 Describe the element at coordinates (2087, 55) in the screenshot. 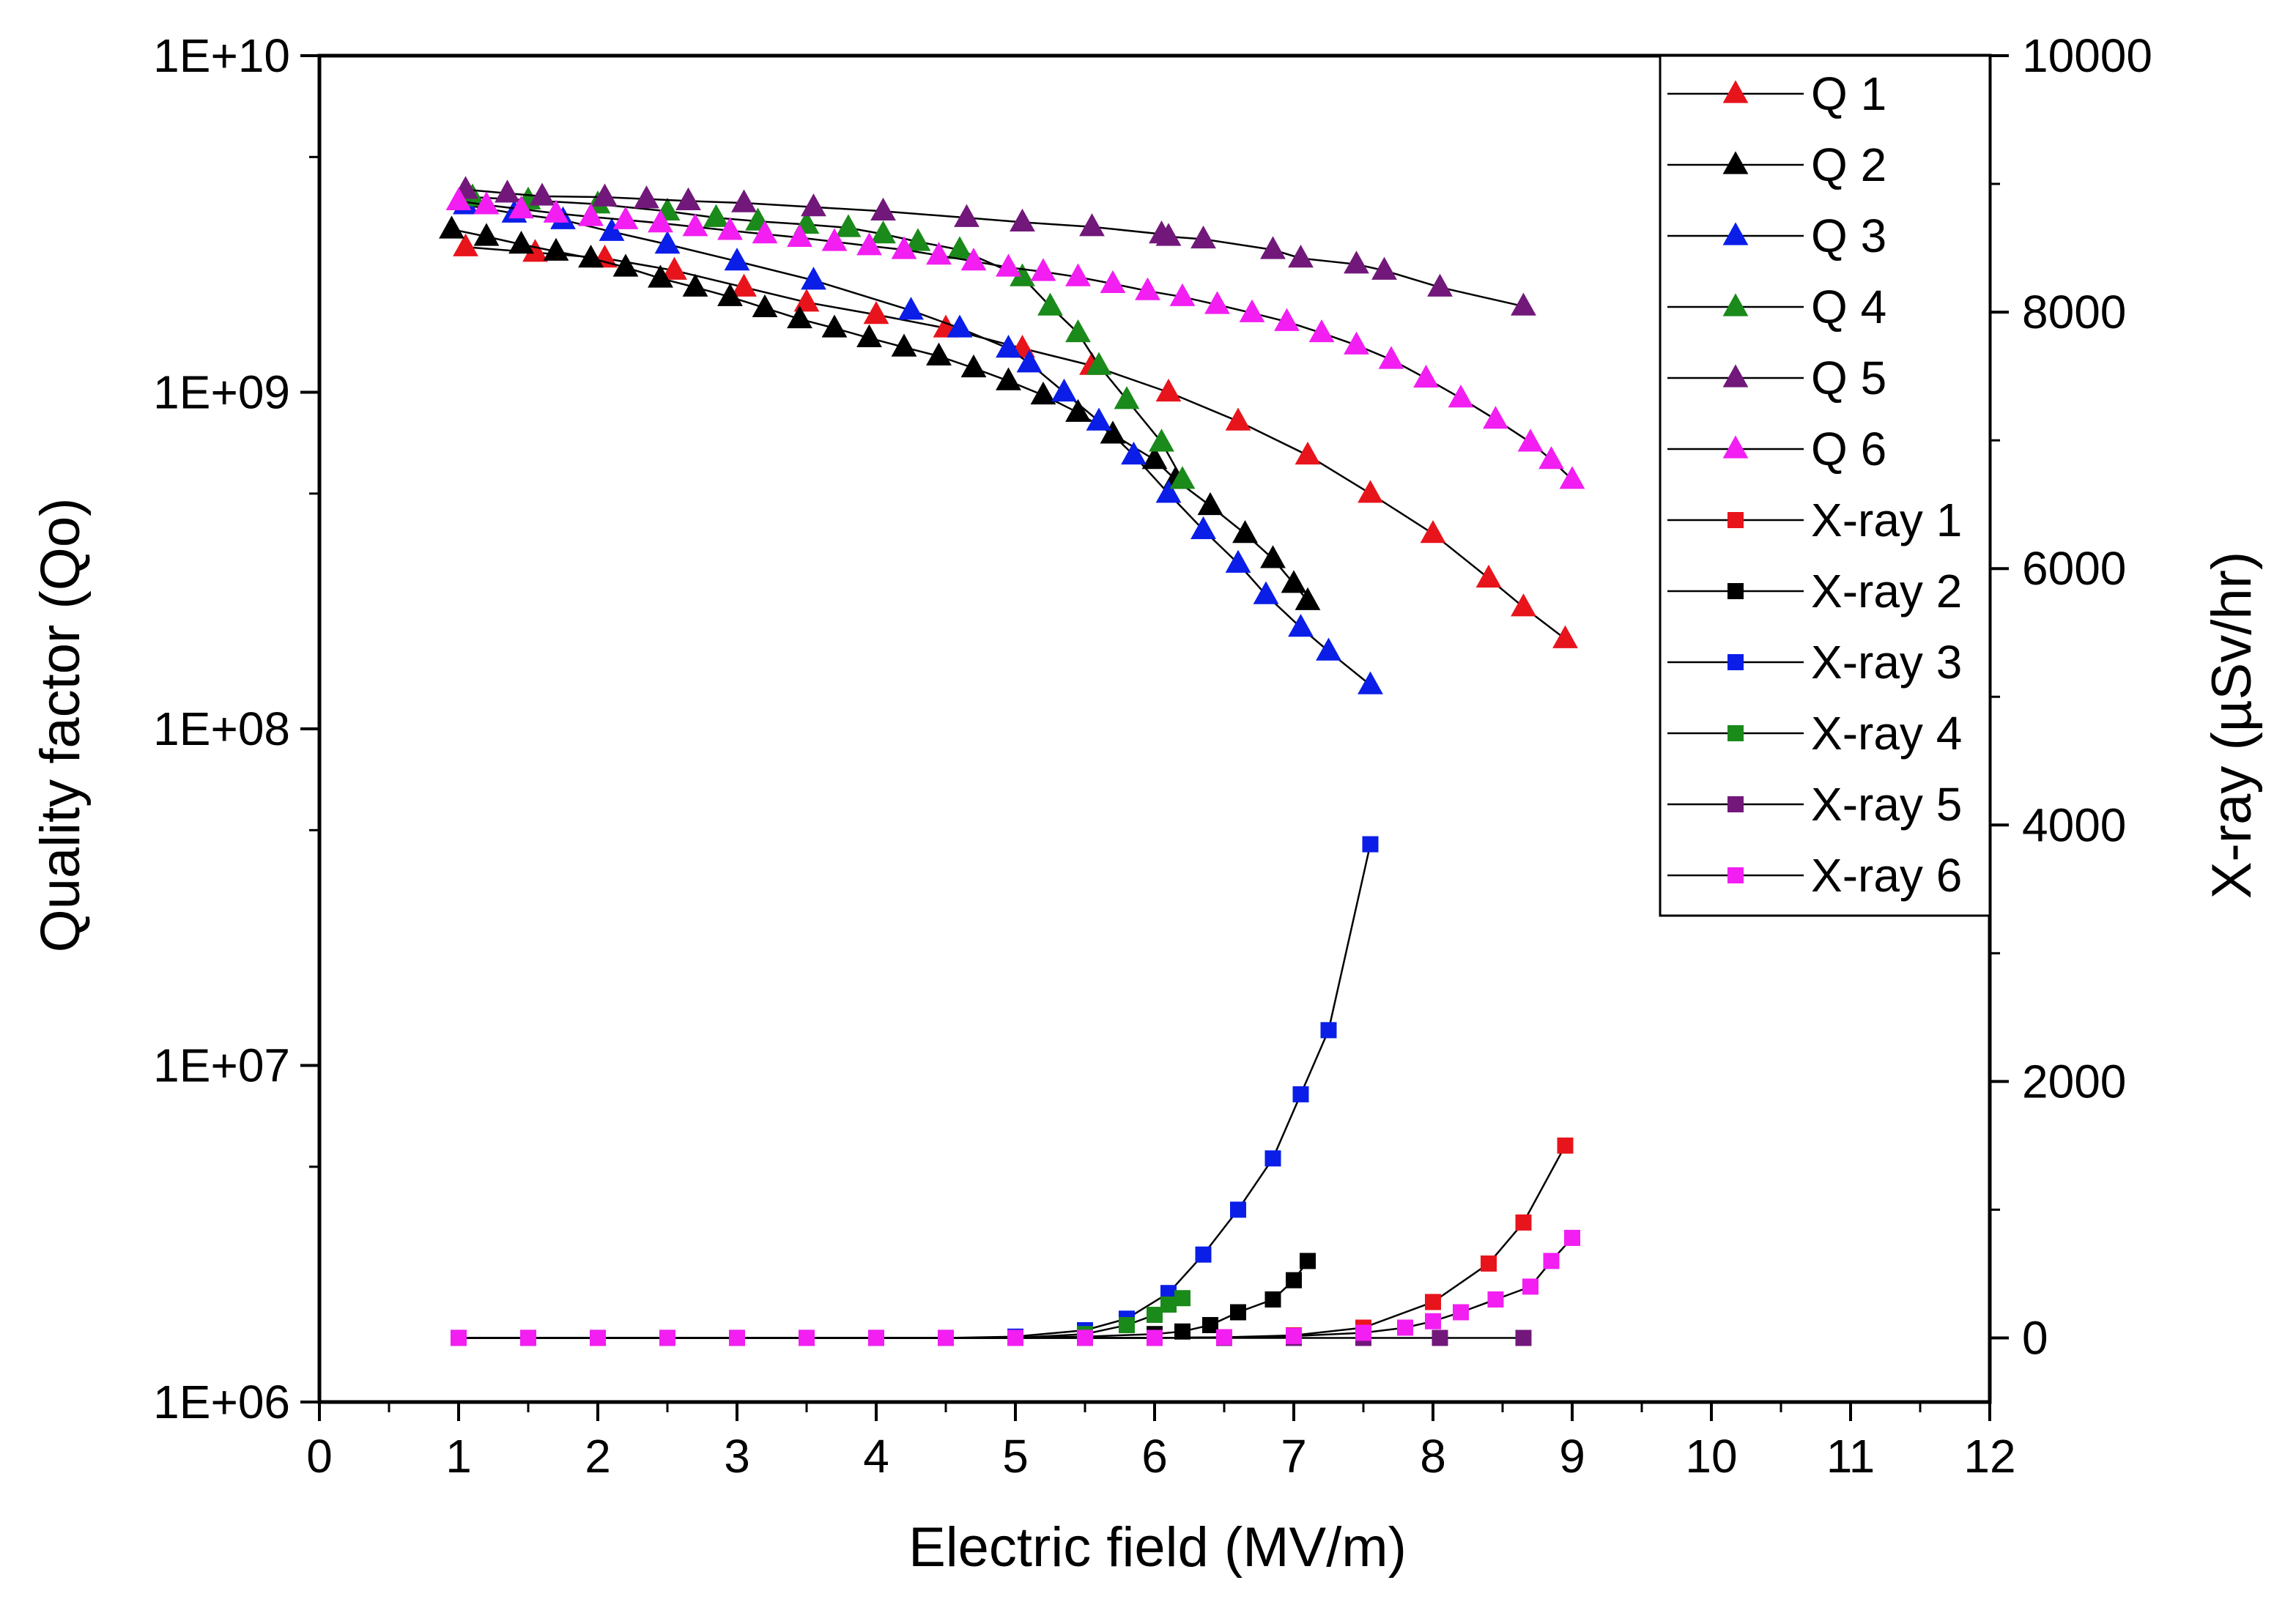

I see `y-right-tick-label: 10000` at that location.